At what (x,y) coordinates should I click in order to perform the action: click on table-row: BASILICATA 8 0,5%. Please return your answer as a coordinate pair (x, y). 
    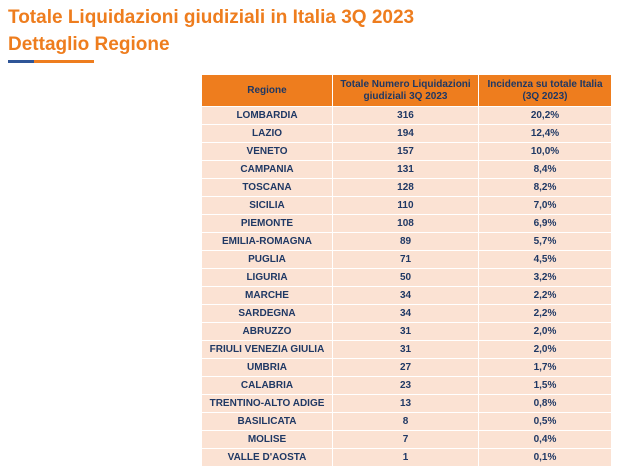
    Looking at the image, I should click on (406, 421).